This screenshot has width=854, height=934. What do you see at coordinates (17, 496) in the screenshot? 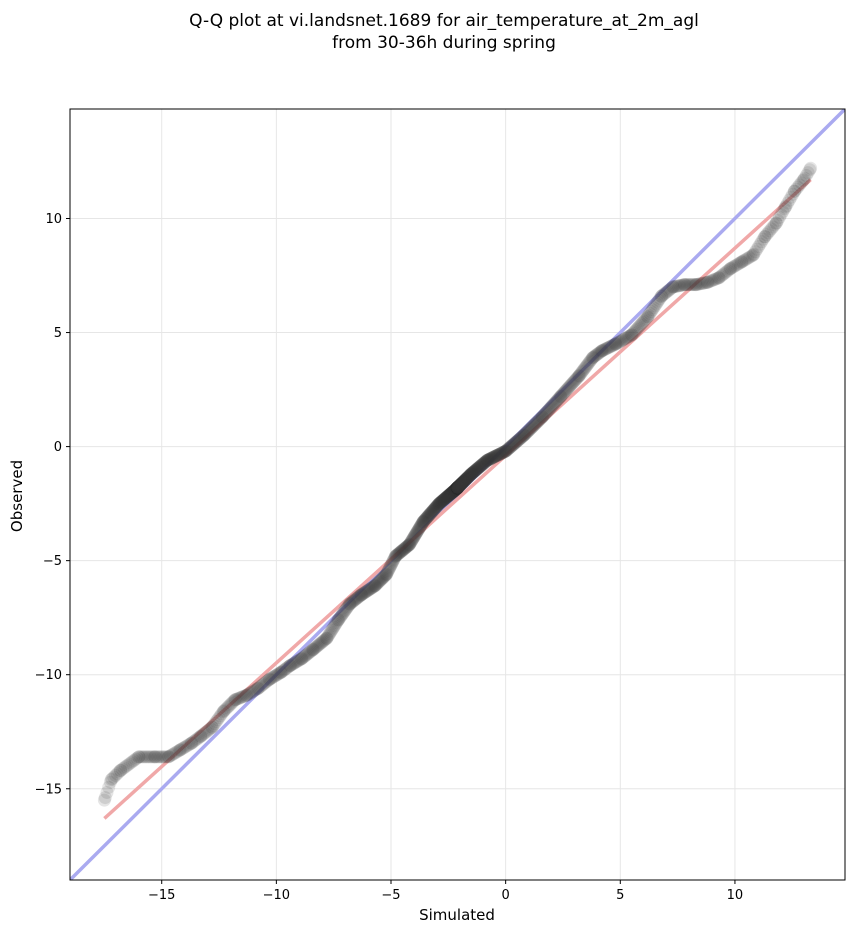
I see `y-axis-label: Observed` at bounding box center [17, 496].